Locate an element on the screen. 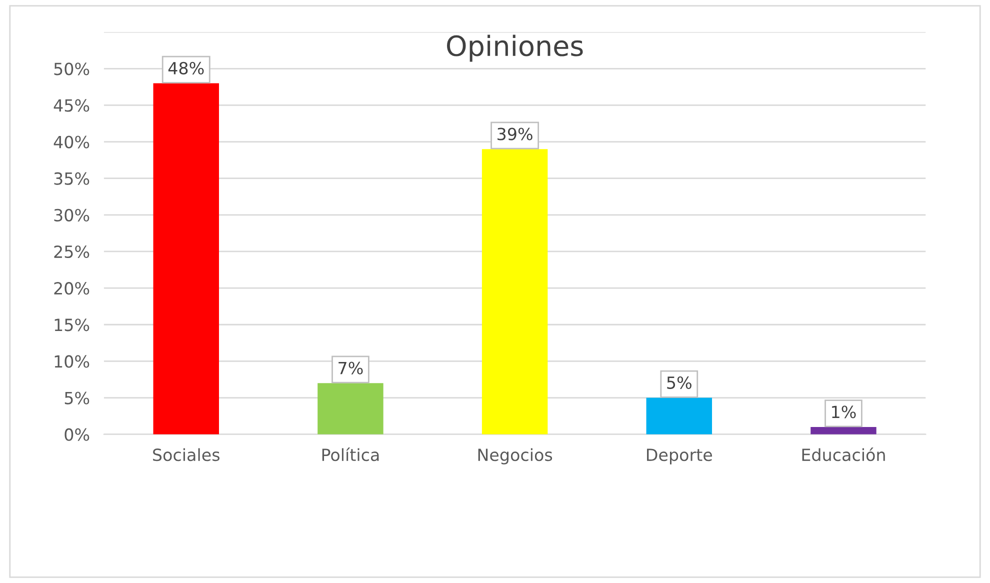 The width and height of the screenshot is (990, 583). y-tick-label: 20% is located at coordinates (72, 288).